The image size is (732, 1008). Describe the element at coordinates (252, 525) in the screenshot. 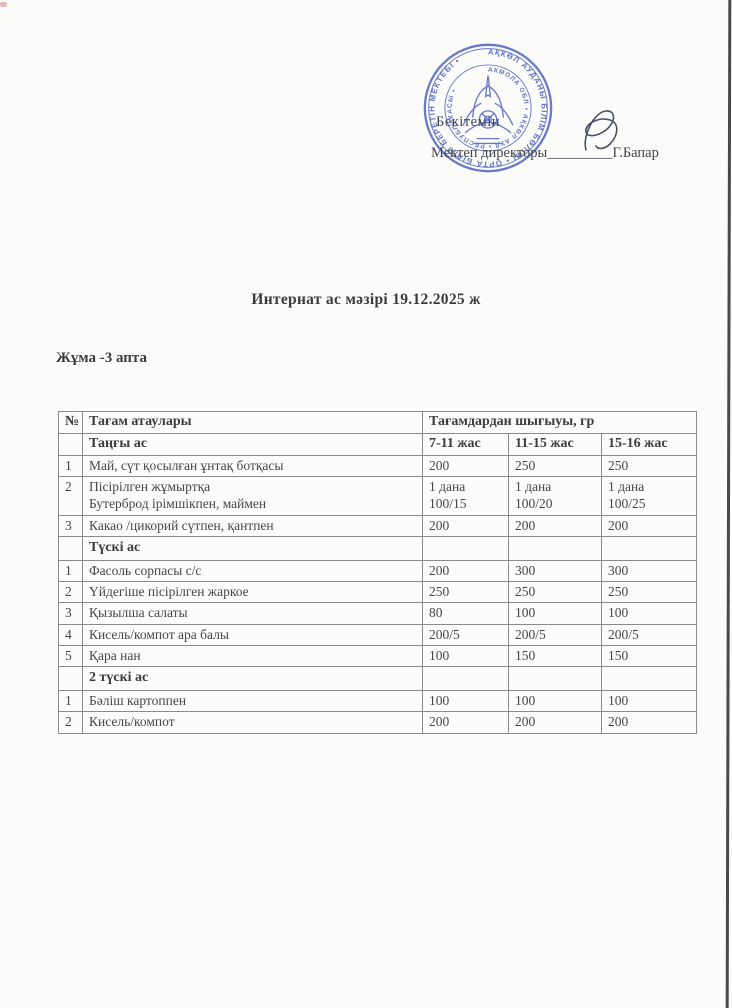

I see `cell-dish: Какао /цикорий сүтпен, қантпен` at that location.